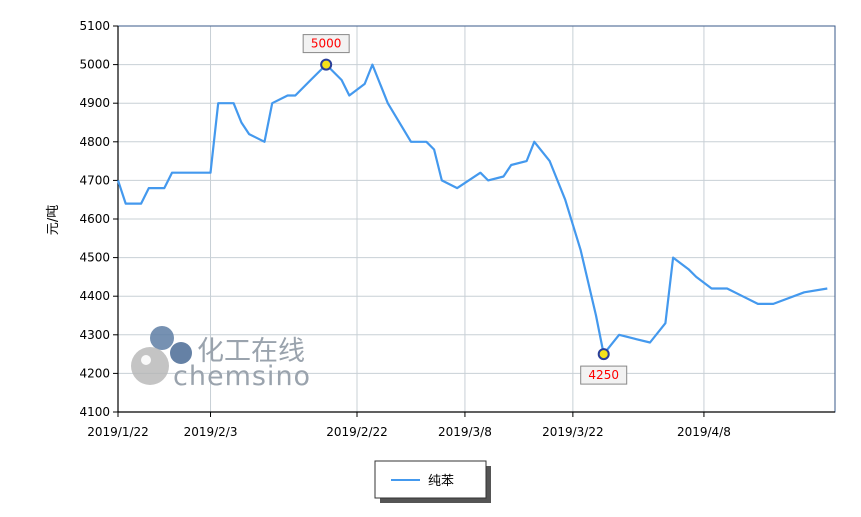 The height and width of the screenshot is (517, 861). What do you see at coordinates (251, 351) in the screenshot?
I see `watermark-cn: 化工在线` at bounding box center [251, 351].